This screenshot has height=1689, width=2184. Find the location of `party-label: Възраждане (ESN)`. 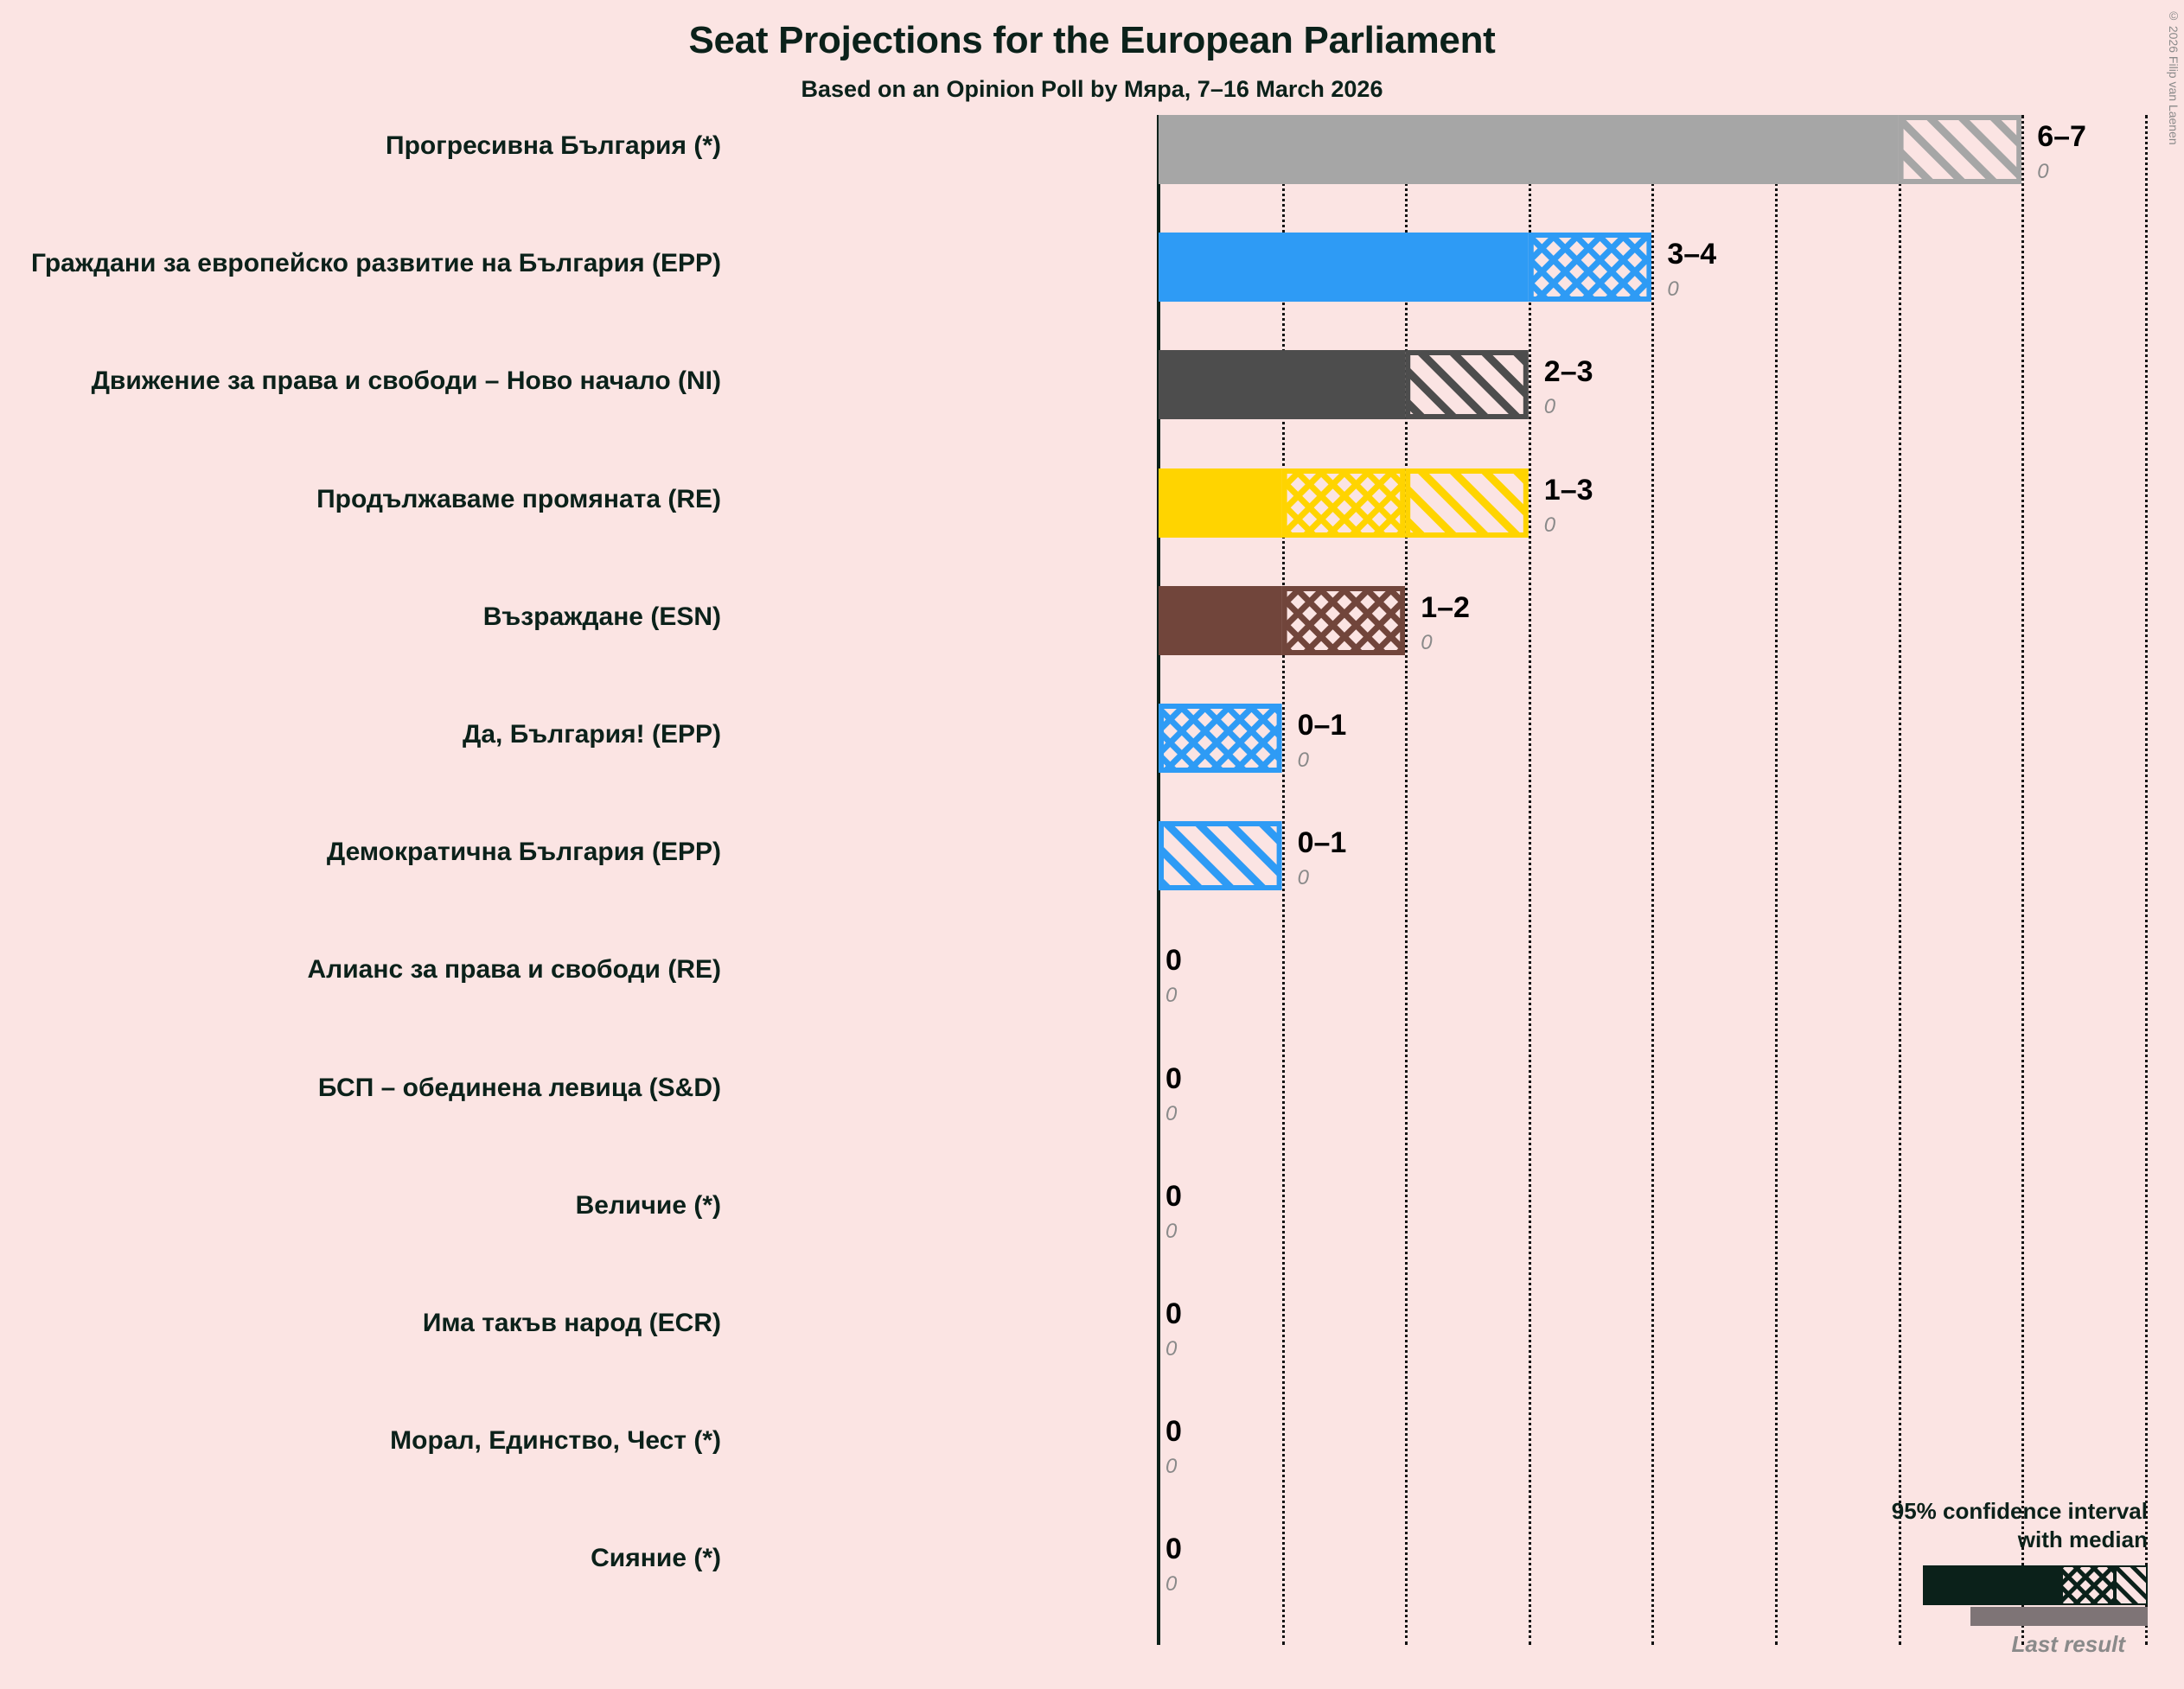

party-label: Възраждане (ESN) is located at coordinates (601, 616).